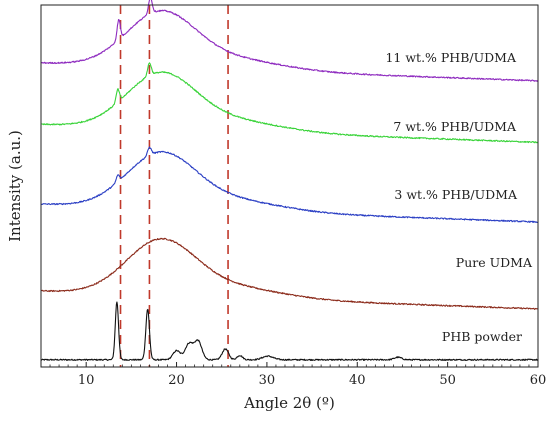  I want to click on series-label: Pure UDMA, so click(494, 262).